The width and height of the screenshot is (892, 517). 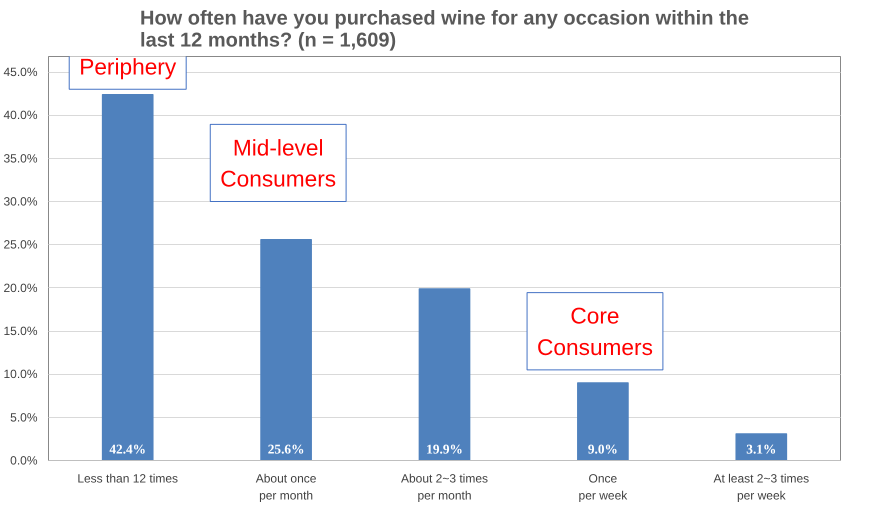 What do you see at coordinates (24, 417) in the screenshot?
I see `y-tick-label: 5.0%` at bounding box center [24, 417].